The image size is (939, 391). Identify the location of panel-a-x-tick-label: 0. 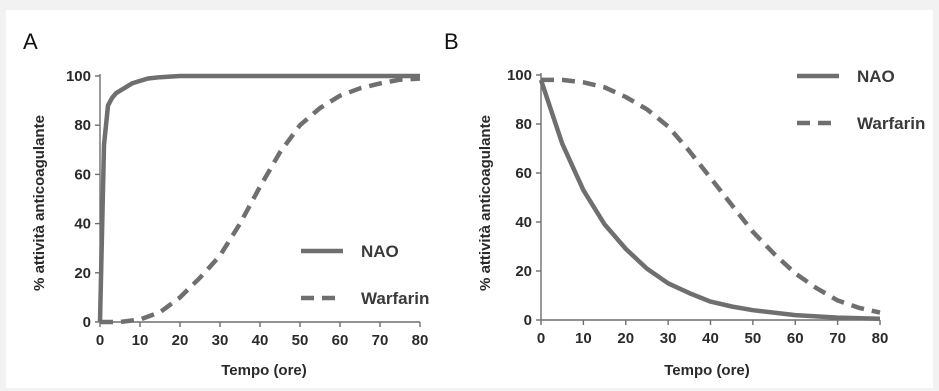
(100, 340).